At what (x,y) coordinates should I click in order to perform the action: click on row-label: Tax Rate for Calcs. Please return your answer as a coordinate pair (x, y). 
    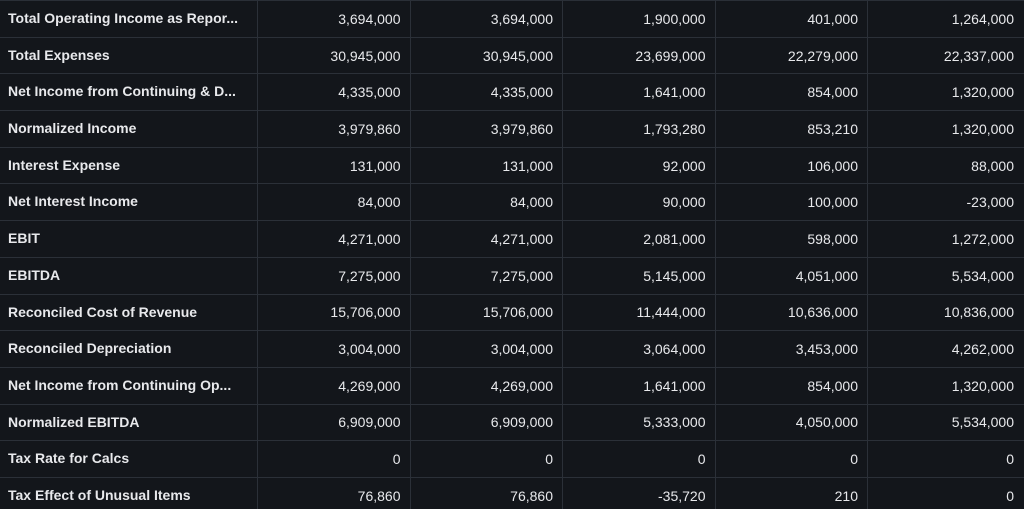
    Looking at the image, I should click on (129, 459).